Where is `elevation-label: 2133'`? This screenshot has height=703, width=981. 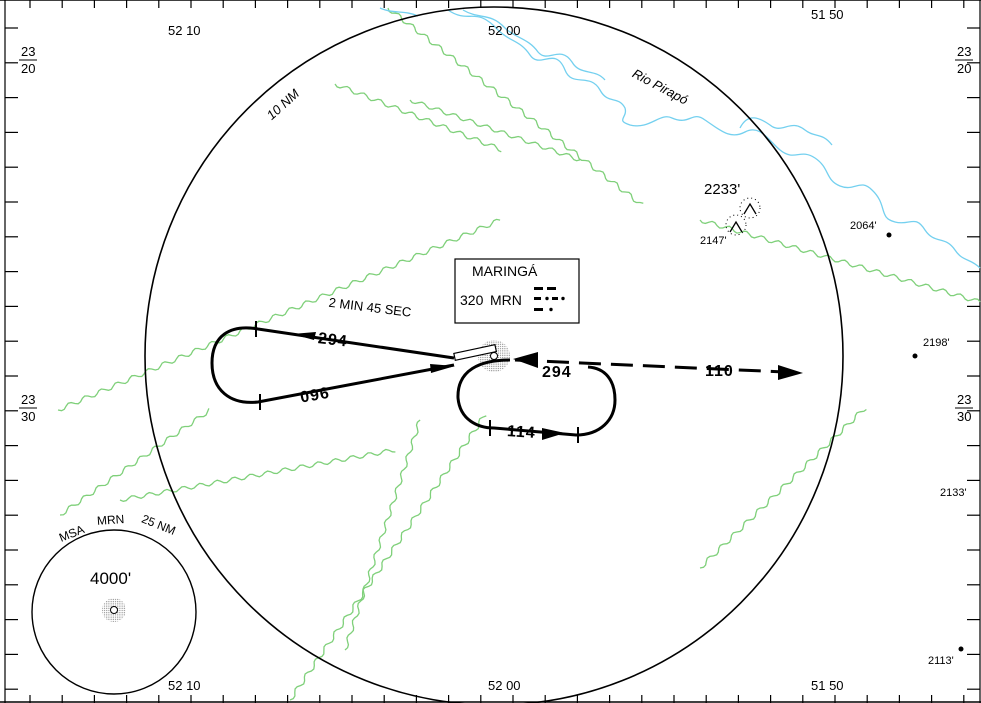
elevation-label: 2133' is located at coordinates (953, 493).